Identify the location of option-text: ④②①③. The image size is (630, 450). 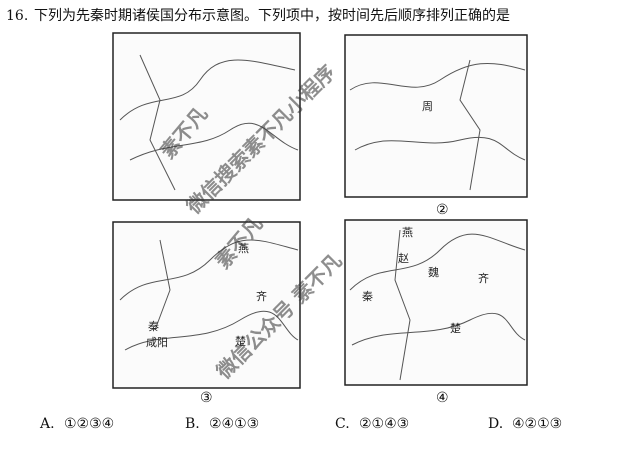
(537, 424).